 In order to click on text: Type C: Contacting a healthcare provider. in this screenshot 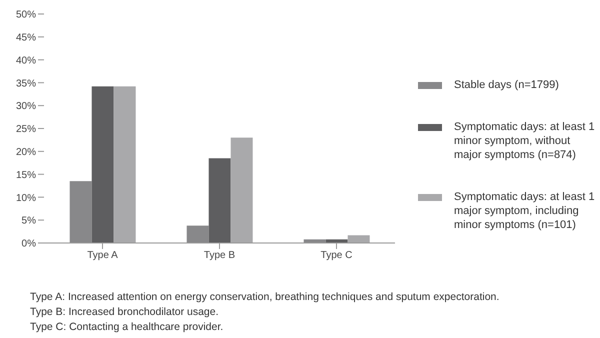, I will do `click(127, 327)`.